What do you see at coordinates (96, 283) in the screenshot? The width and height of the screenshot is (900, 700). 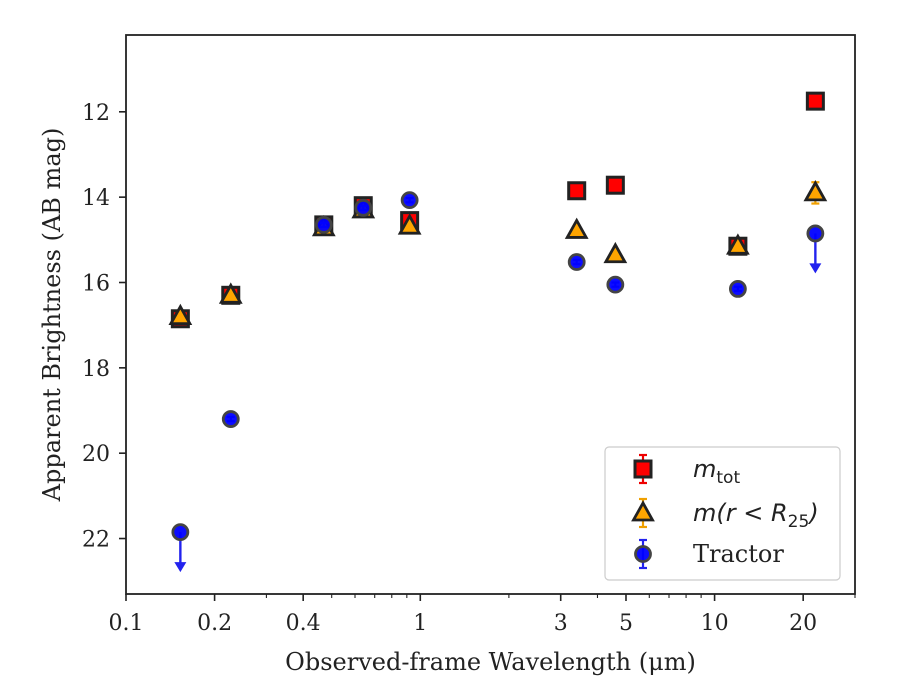 I see `y-tick-label: 16` at bounding box center [96, 283].